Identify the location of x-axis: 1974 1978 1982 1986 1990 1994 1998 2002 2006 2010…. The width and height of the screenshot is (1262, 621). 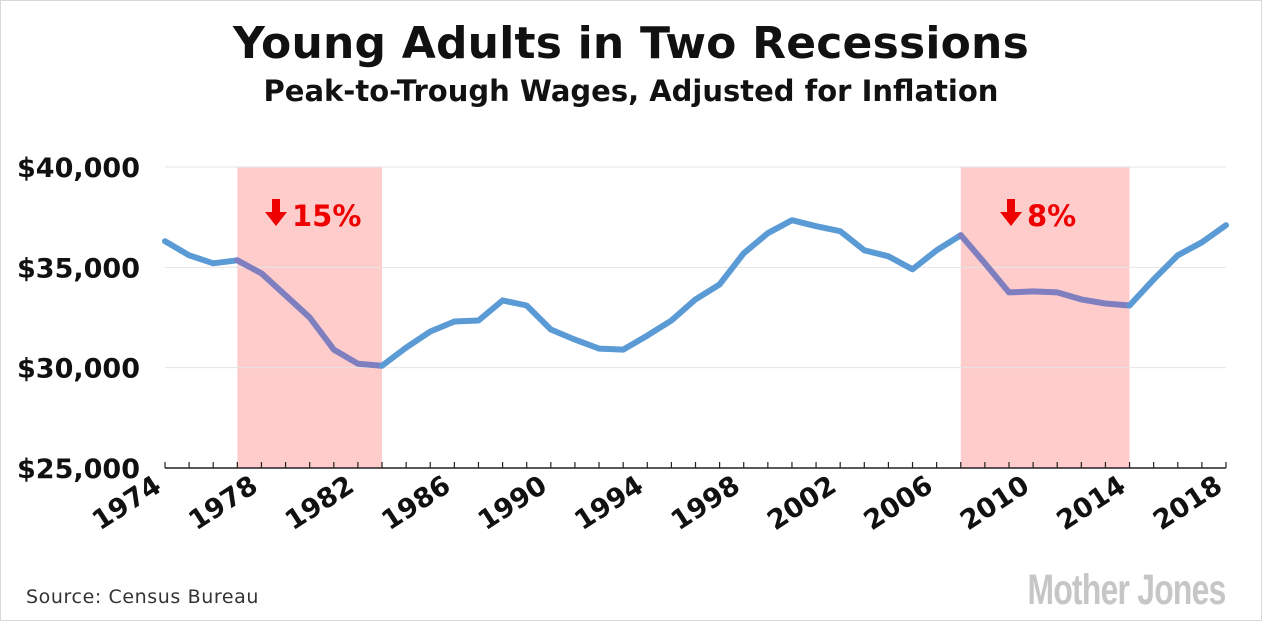
(657, 499).